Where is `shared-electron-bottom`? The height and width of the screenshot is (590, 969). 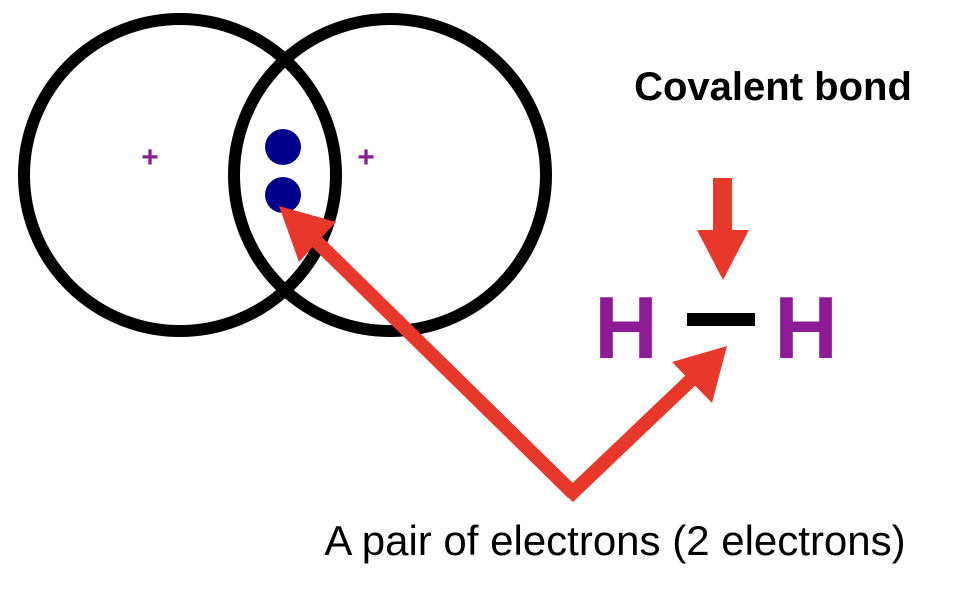 shared-electron-bottom is located at coordinates (283, 195).